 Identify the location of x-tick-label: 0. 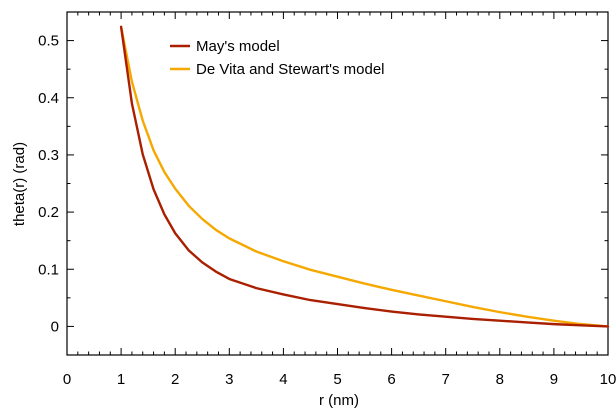
(67, 379).